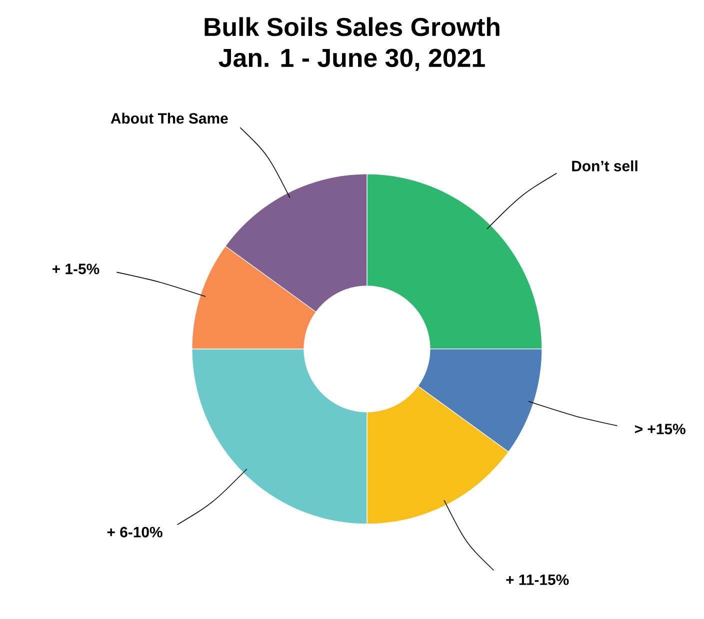 This screenshot has width=704, height=619. I want to click on slice-label: + 1-5%, so click(76, 269).